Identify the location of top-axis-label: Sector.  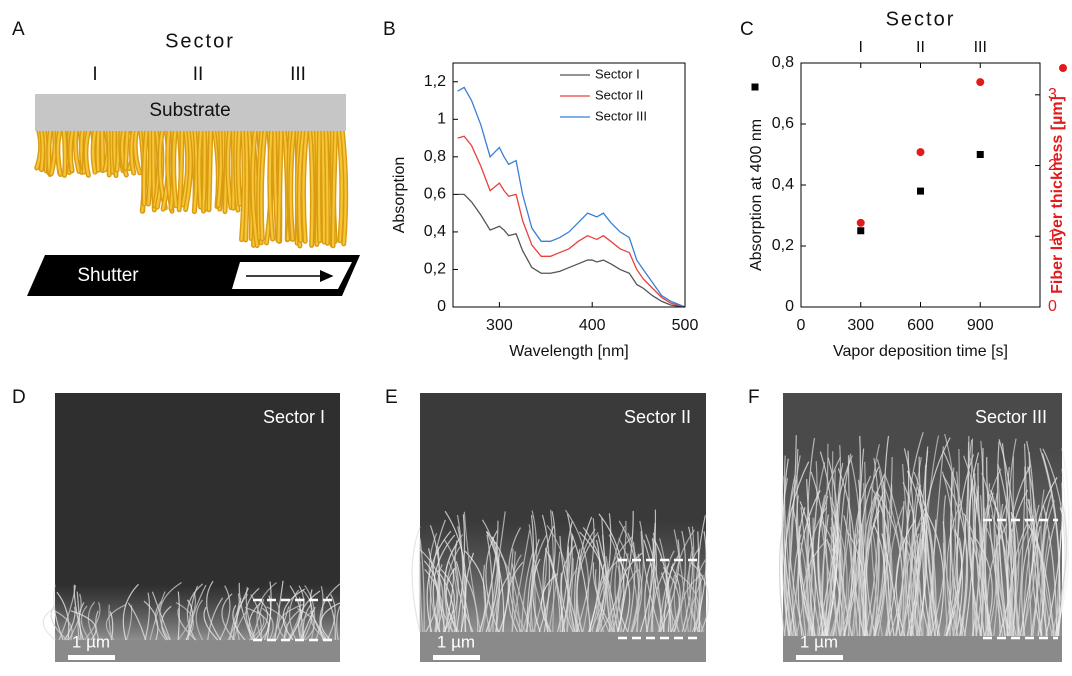
(921, 19).